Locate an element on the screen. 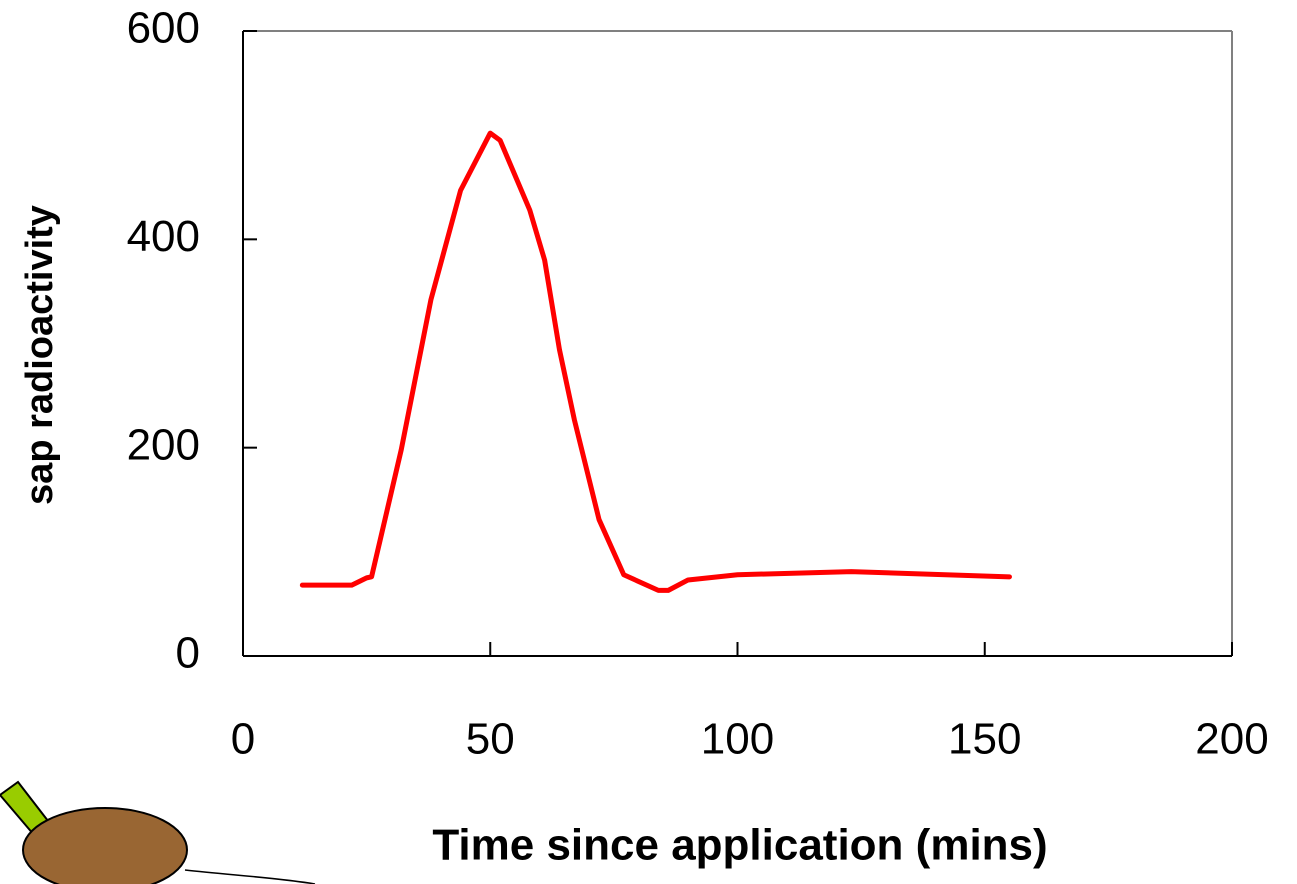 Image resolution: width=1297 pixels, height=884 pixels. y-tick-label: 0 is located at coordinates (188, 653).